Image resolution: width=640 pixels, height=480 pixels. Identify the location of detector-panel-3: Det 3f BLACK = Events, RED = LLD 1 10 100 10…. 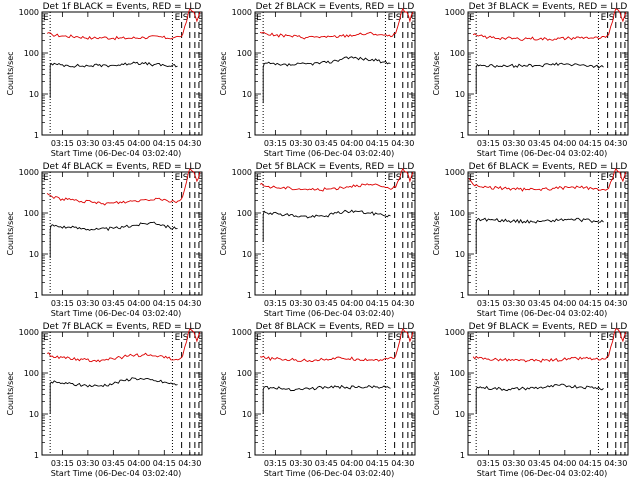
(530, 80).